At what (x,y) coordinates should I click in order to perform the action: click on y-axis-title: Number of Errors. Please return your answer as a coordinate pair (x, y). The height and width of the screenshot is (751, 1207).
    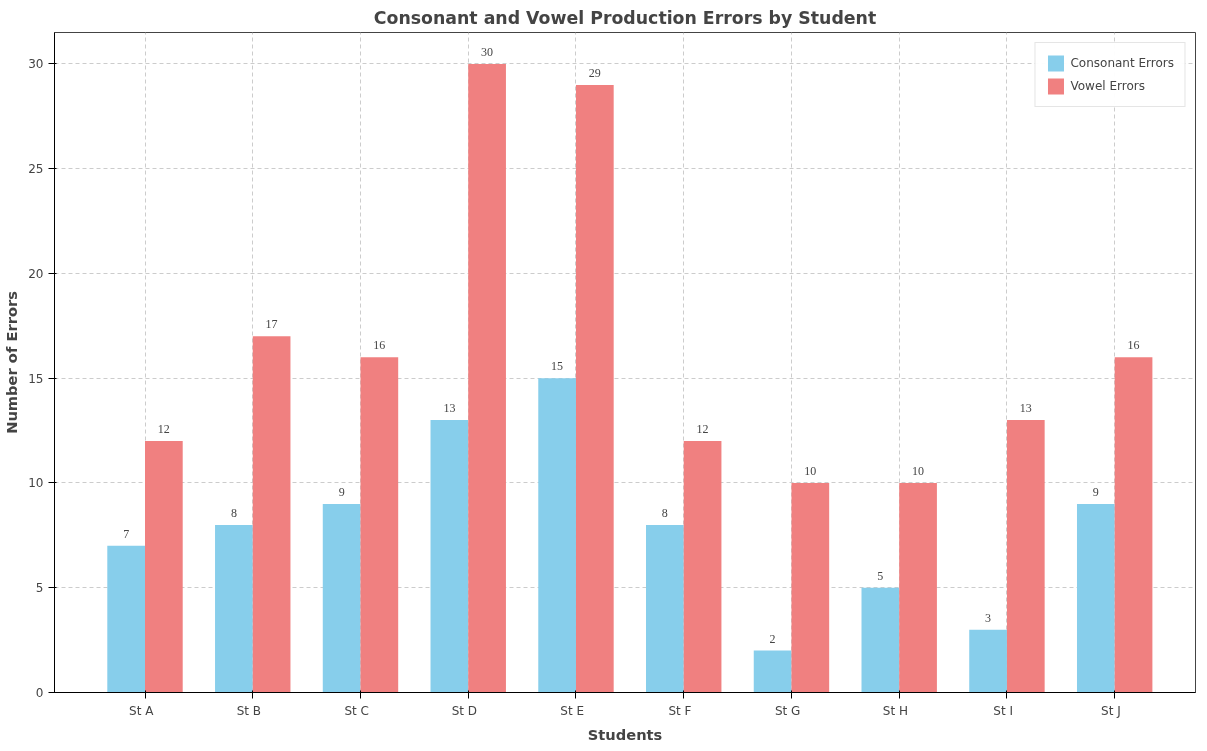
    Looking at the image, I should click on (12, 362).